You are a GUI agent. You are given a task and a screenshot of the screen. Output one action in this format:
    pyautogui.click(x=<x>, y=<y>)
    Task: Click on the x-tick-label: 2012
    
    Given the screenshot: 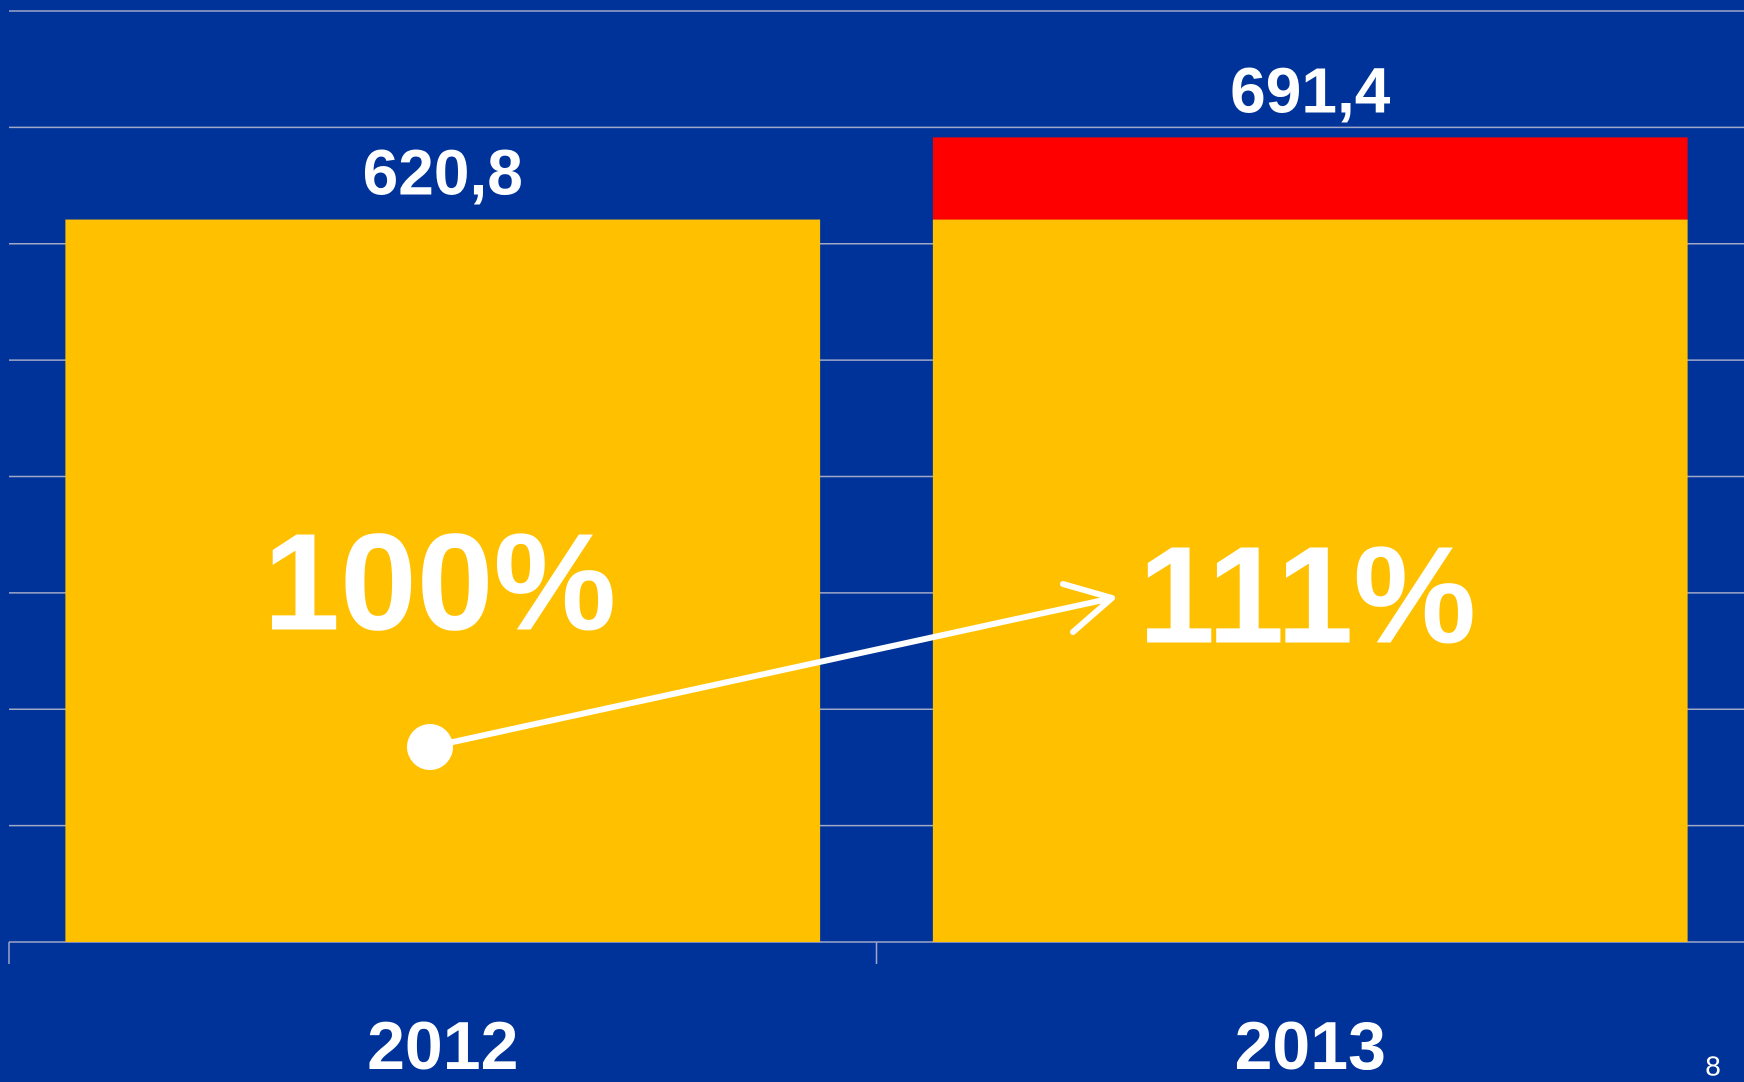 What is the action you would take?
    pyautogui.click(x=442, y=1045)
    